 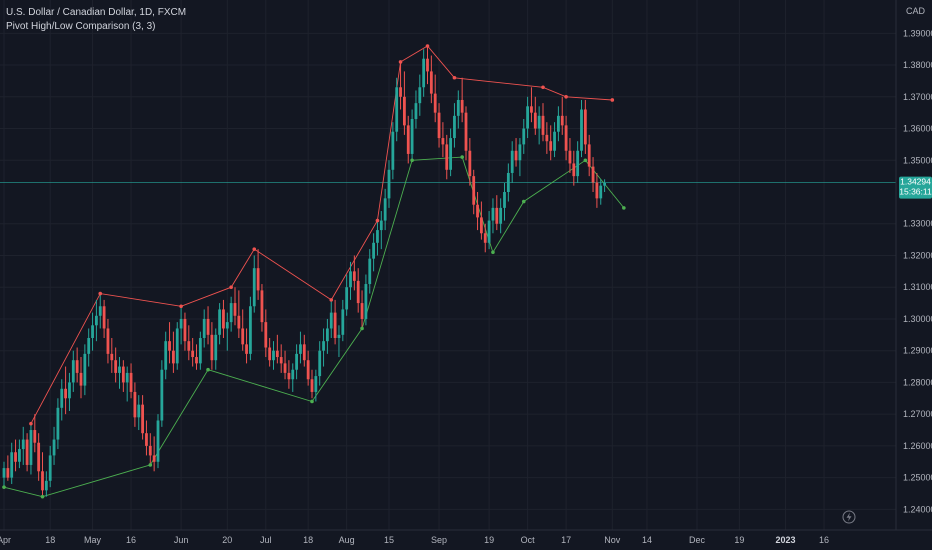 I want to click on time-axis-panel, so click(x=466, y=540).